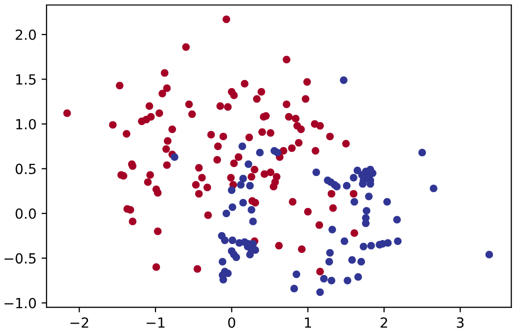 The width and height of the screenshot is (517, 333). What do you see at coordinates (26, 213) in the screenshot?
I see `y-tick-label: 0.0` at bounding box center [26, 213].